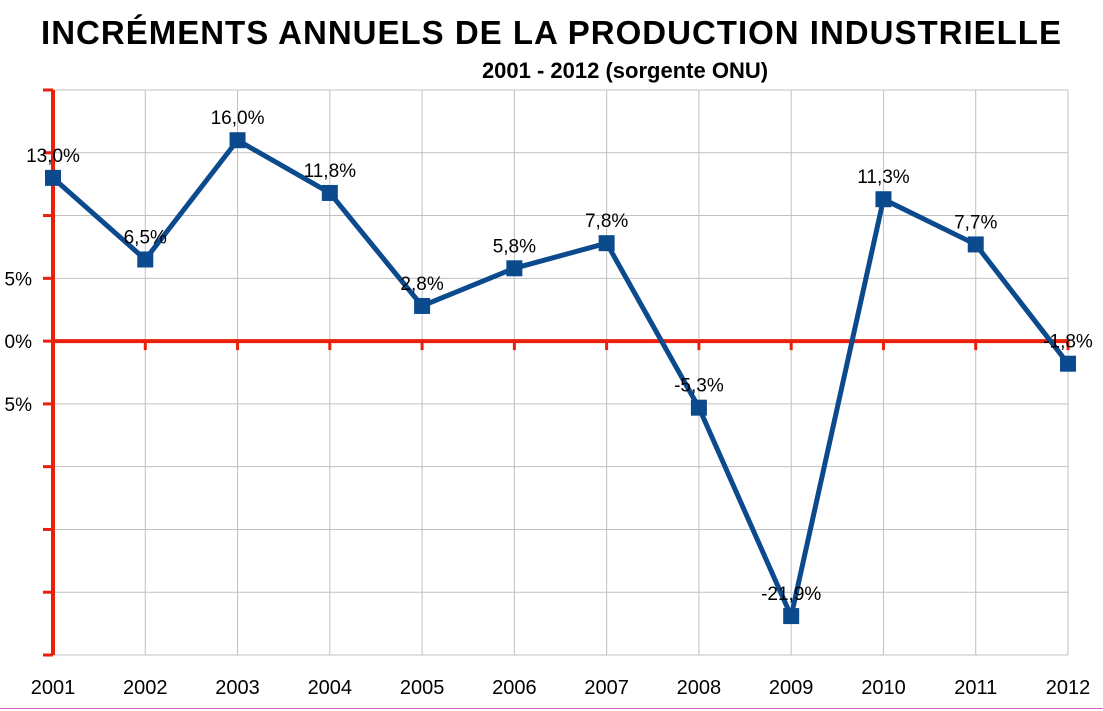  I want to click on x-tick-label: 2006, so click(514, 688).